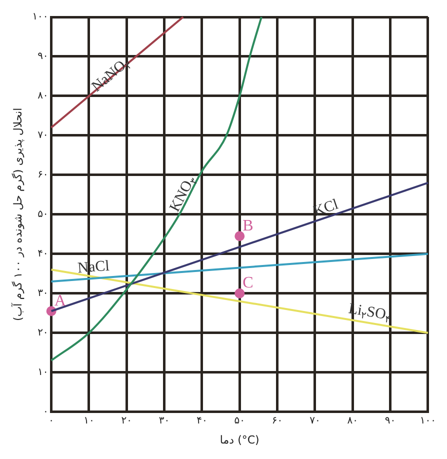 The width and height of the screenshot is (447, 459). I want to click on x-tick-label: ۵۰, so click(240, 420).